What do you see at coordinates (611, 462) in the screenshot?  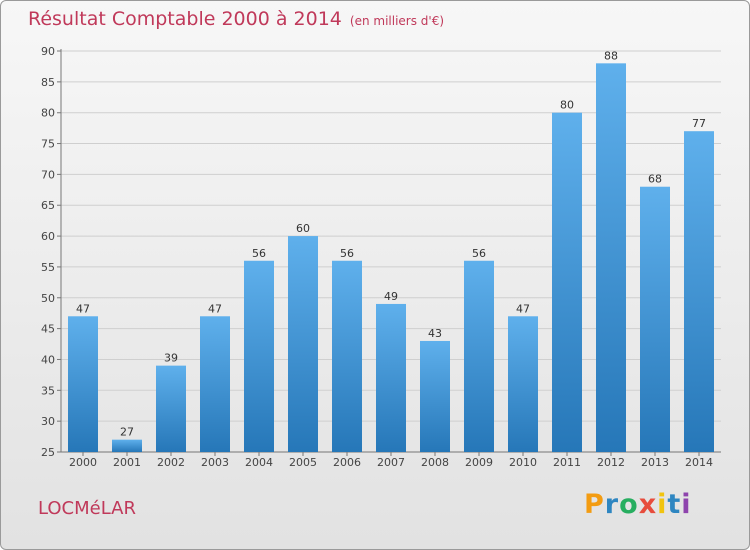 I see `x-tick-label: 2012` at bounding box center [611, 462].